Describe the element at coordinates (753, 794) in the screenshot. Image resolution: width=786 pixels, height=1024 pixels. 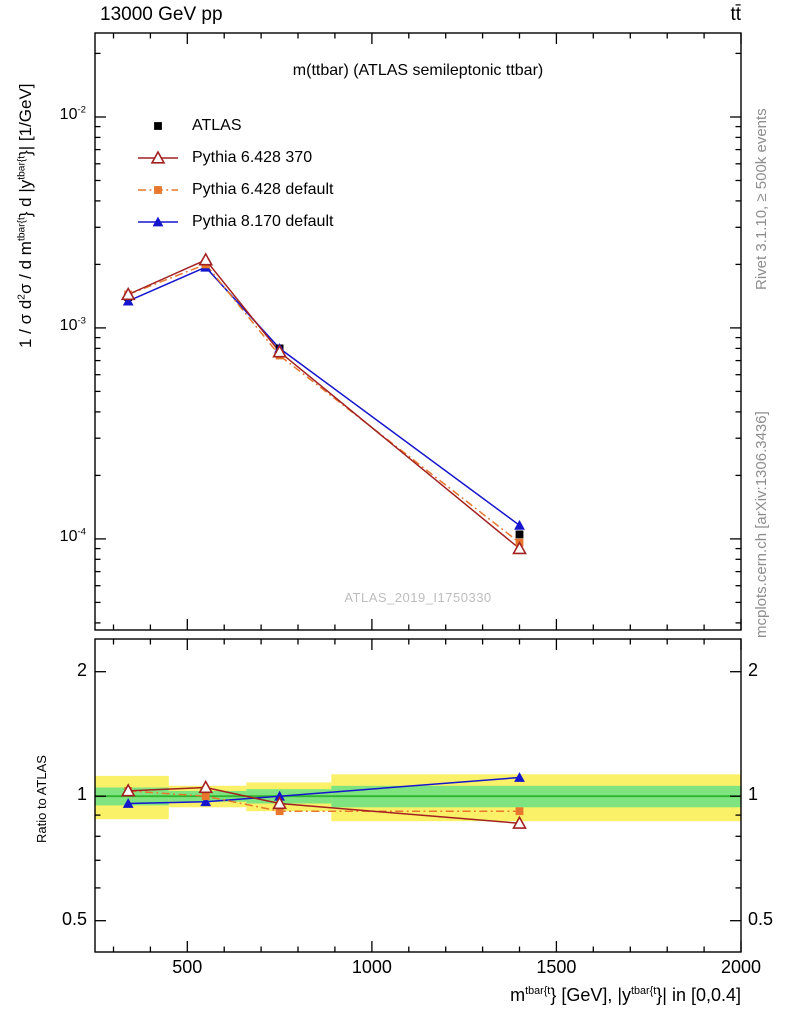
I see `ratio-tick-label-right: 1` at that location.